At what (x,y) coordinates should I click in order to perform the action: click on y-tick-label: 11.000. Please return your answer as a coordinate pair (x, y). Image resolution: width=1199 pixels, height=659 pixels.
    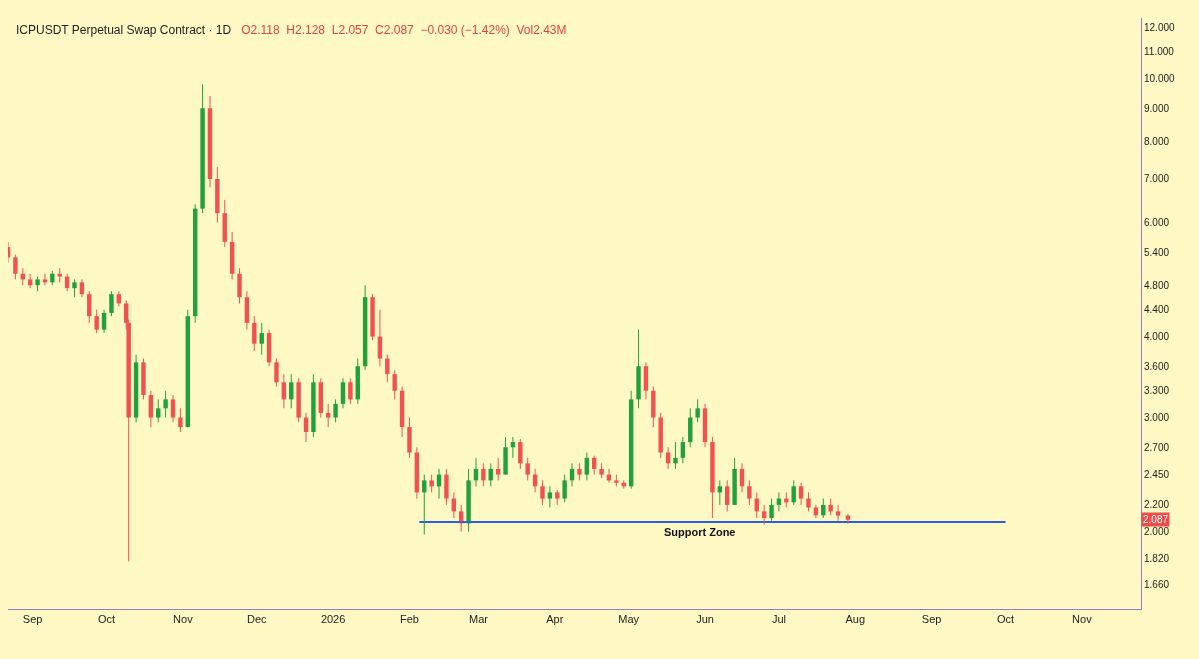
    Looking at the image, I should click on (1159, 52).